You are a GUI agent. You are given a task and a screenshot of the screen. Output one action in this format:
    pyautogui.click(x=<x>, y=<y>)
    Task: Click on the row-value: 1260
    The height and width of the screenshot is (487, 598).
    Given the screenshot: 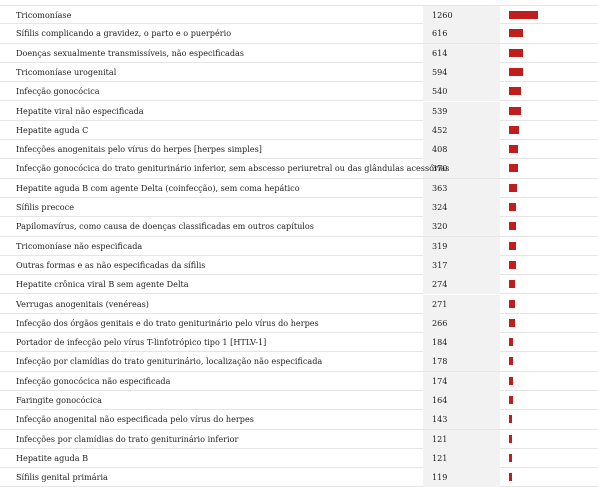 What is the action you would take?
    pyautogui.click(x=442, y=15)
    